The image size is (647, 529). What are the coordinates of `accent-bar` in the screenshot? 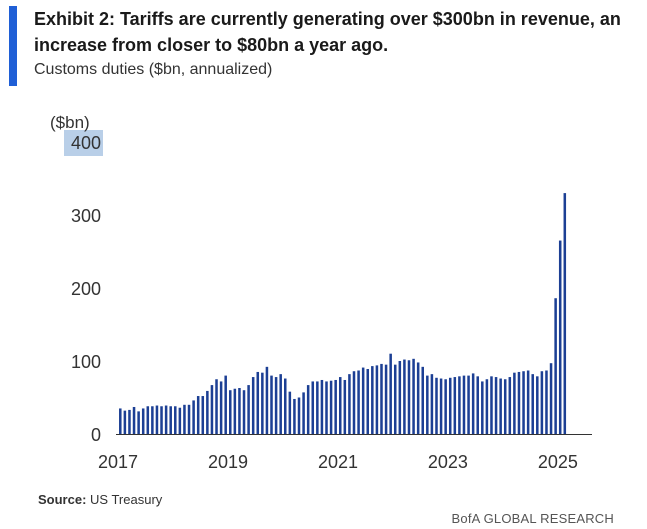 It's located at (13, 46).